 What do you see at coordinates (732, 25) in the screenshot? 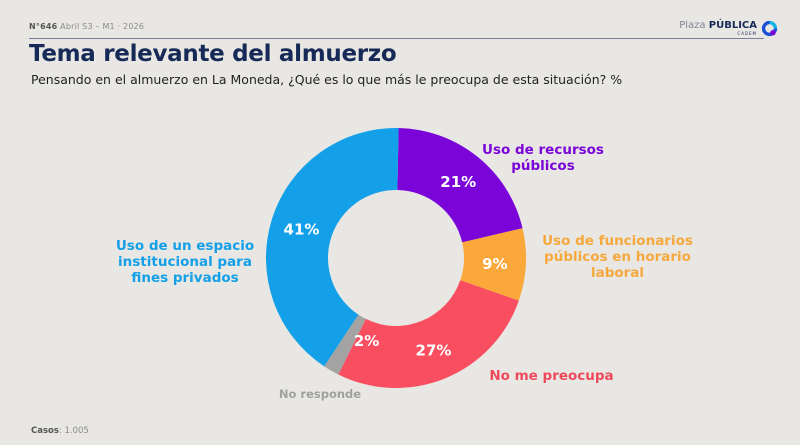
I see `brand-bold: PÚBLICA` at bounding box center [732, 25].